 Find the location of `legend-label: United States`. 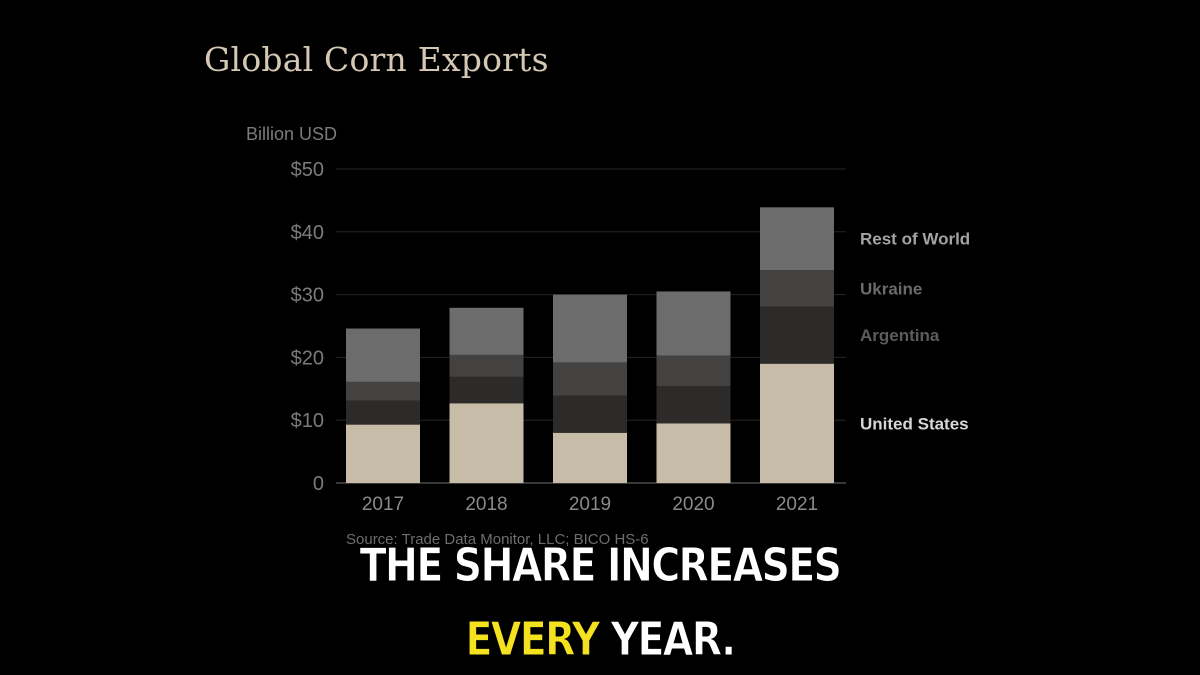

legend-label: United States is located at coordinates (914, 423).